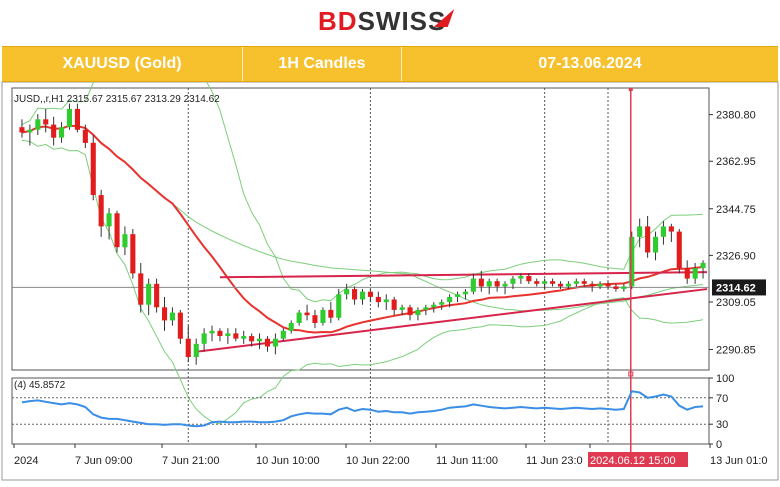 This screenshot has width=780, height=487. Describe the element at coordinates (736, 162) in the screenshot. I see `y-tick-label: 2362.95` at that location.